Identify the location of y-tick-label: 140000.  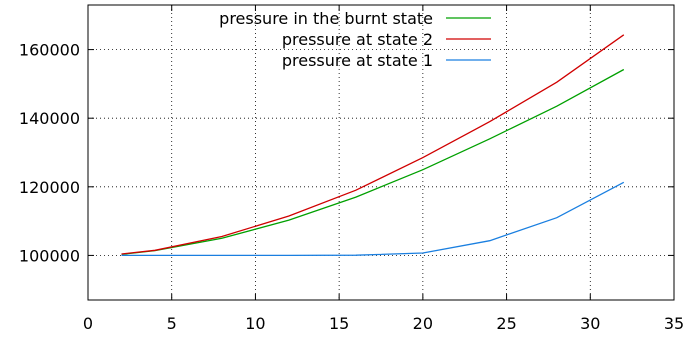
(49, 118).